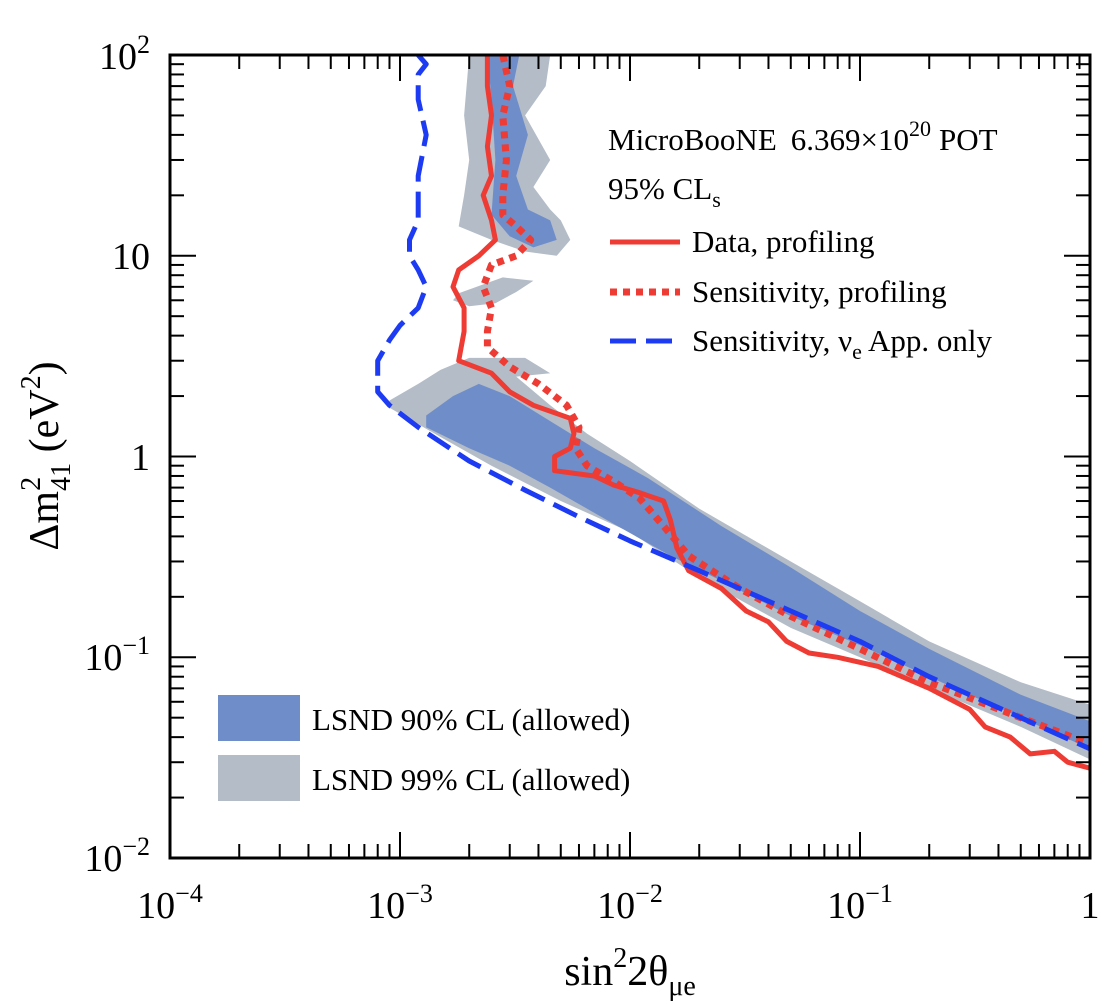 This screenshot has width=1120, height=1002. I want to click on y-tick-label: 10⁻², so click(117, 856).